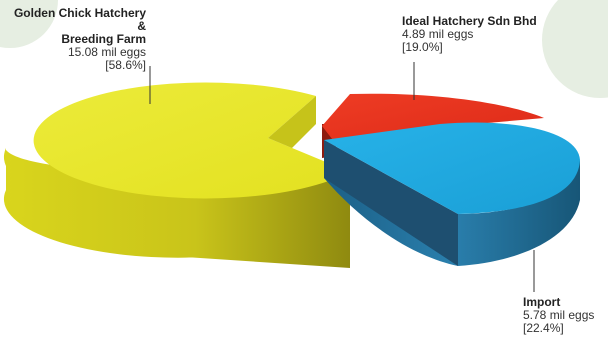  Describe the element at coordinates (543, 328) in the screenshot. I see `data-label-import-percent: [22.4%]` at that location.